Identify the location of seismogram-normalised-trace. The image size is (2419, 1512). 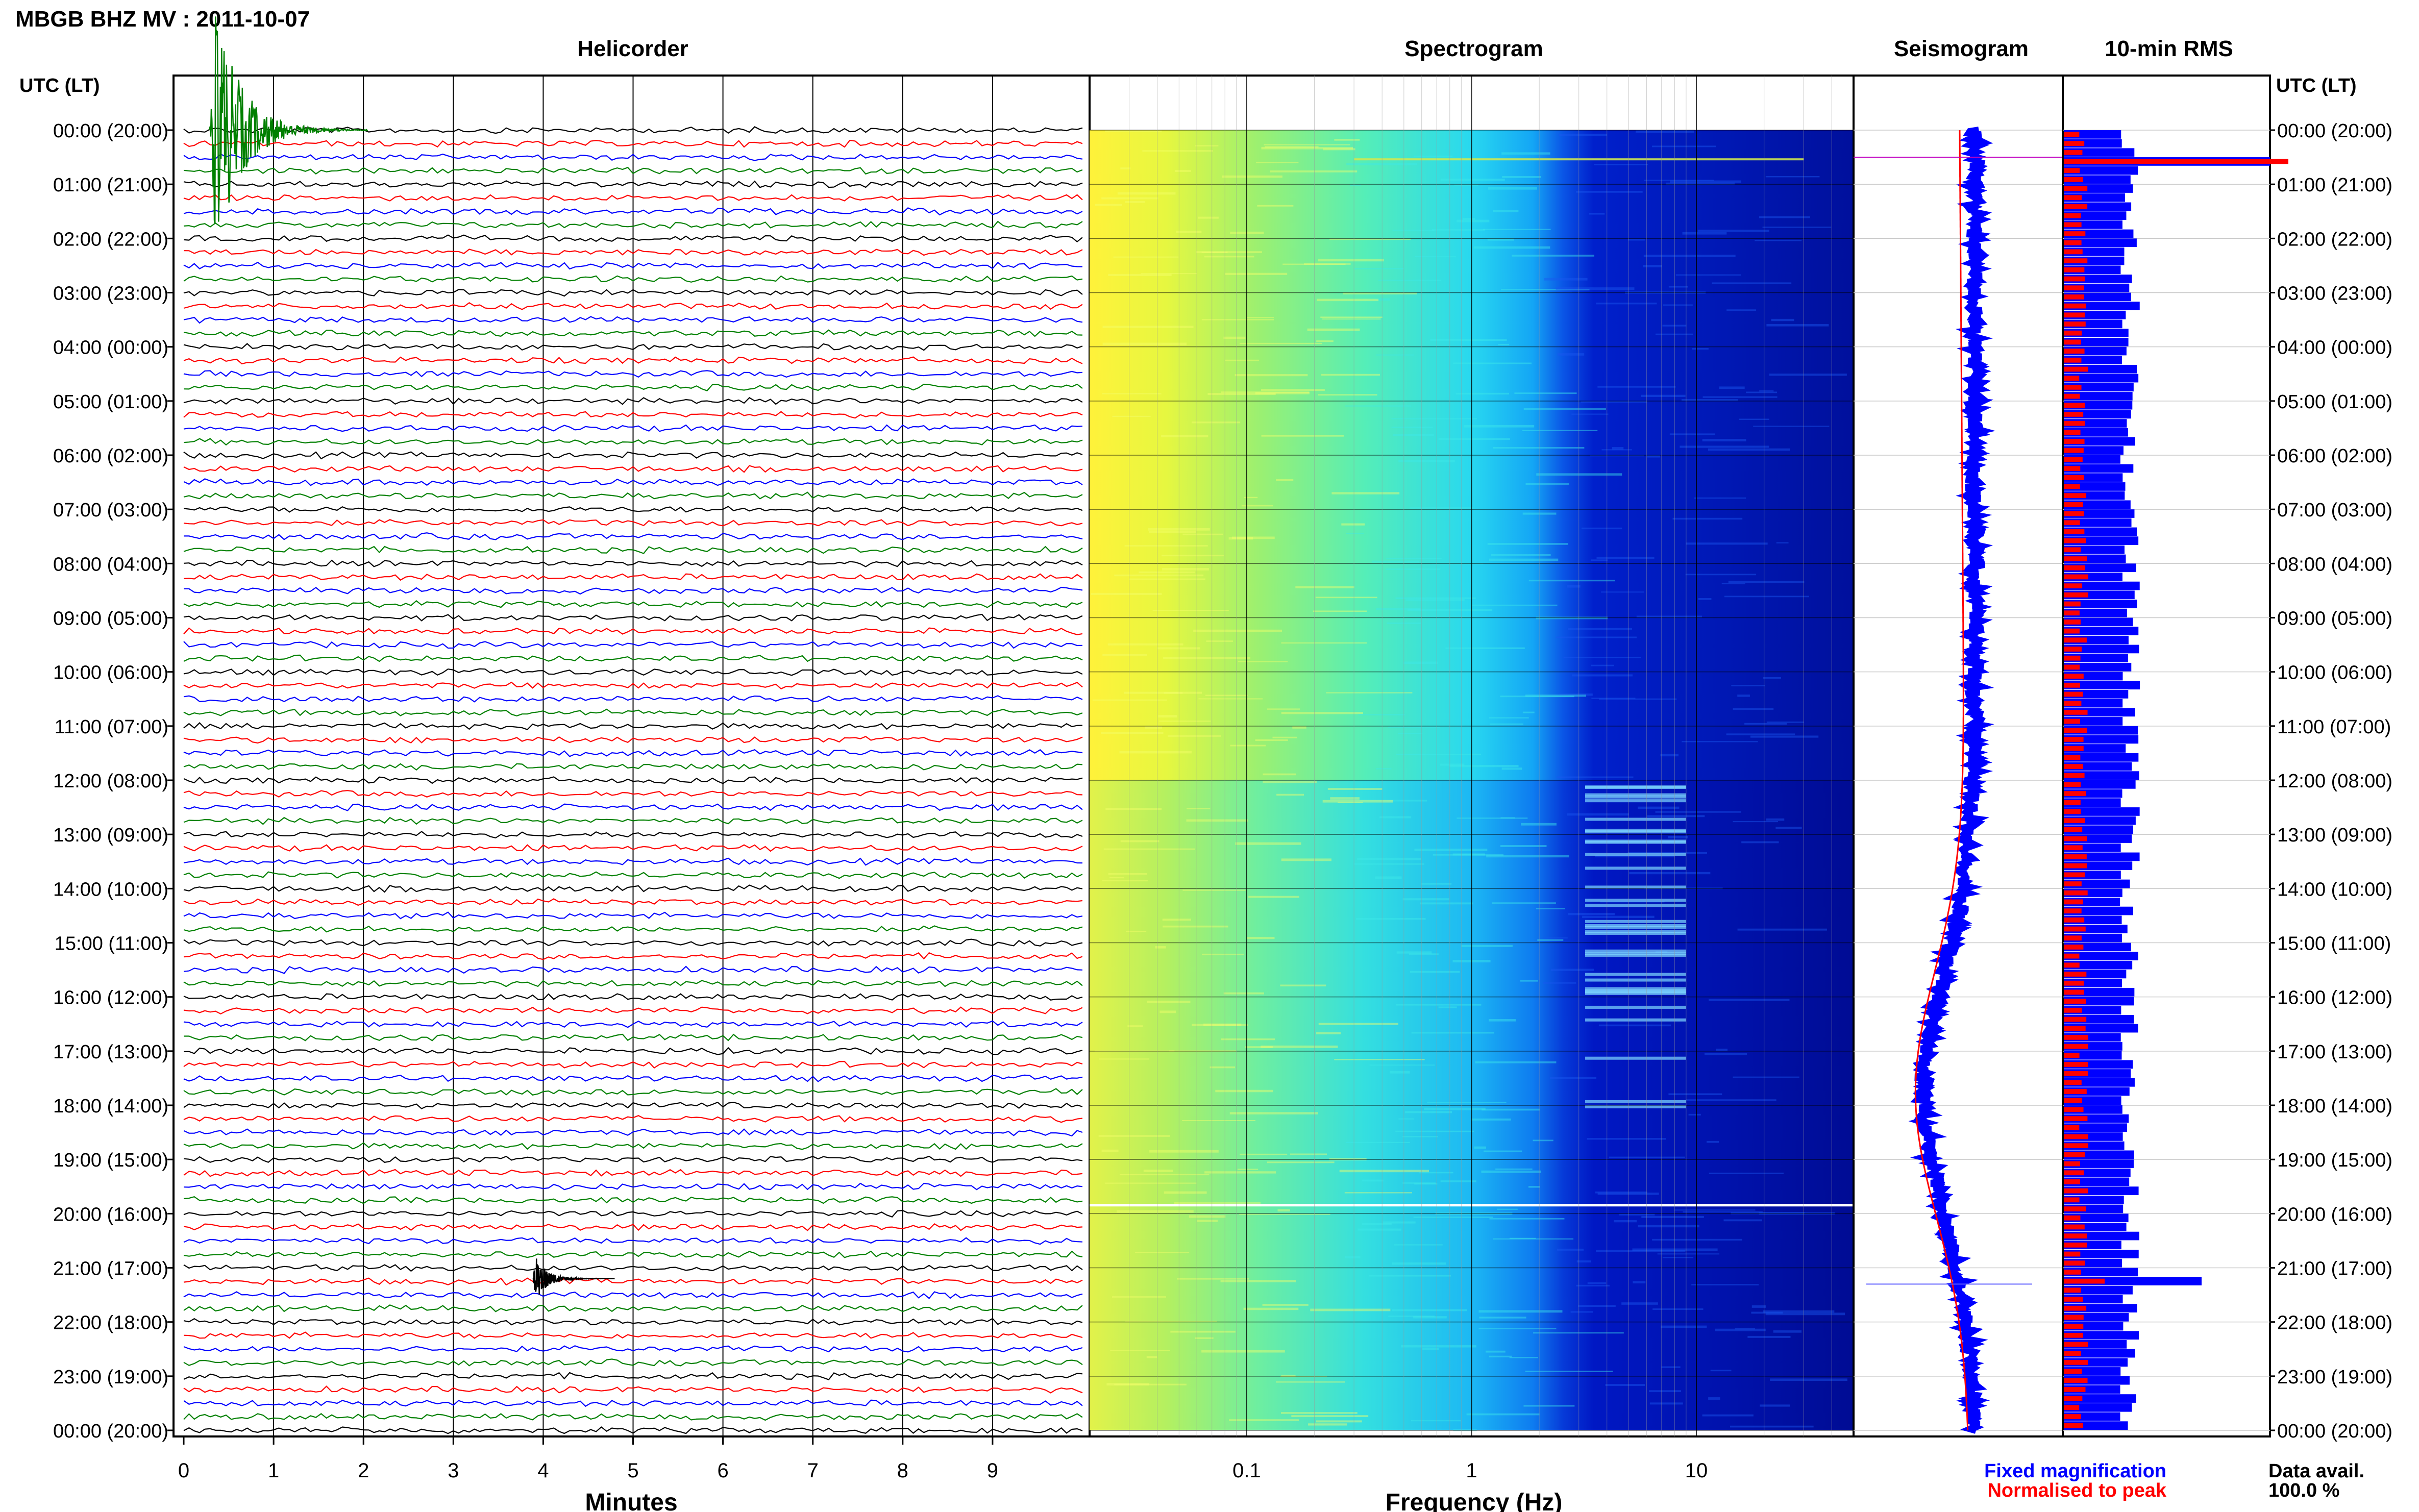
(1941, 780).